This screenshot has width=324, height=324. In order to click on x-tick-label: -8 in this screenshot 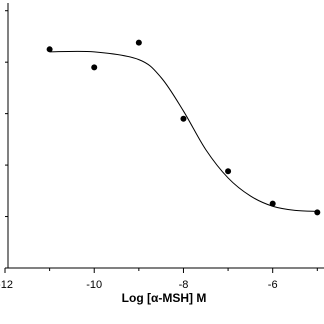, I will do `click(184, 285)`.